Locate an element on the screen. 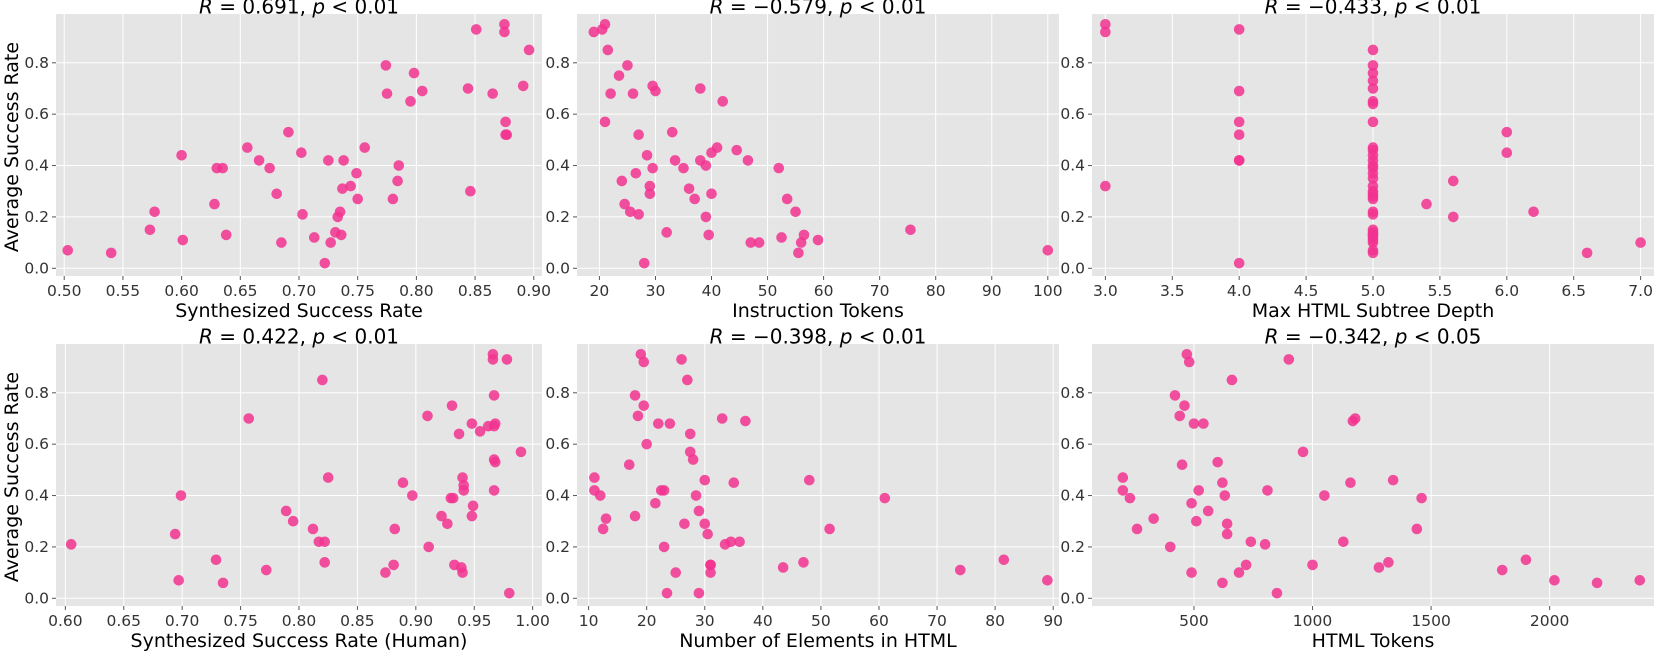 The image size is (1661, 662). x-tick-label: 500 is located at coordinates (1194, 621).